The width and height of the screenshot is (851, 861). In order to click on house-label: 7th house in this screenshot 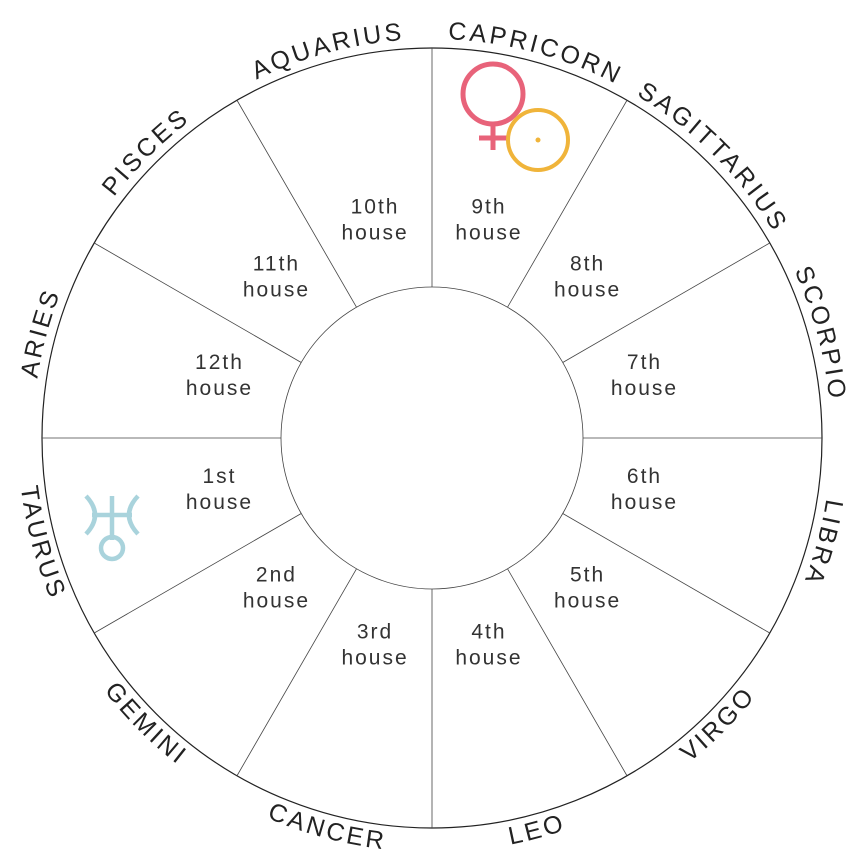, I will do `click(644, 375)`.